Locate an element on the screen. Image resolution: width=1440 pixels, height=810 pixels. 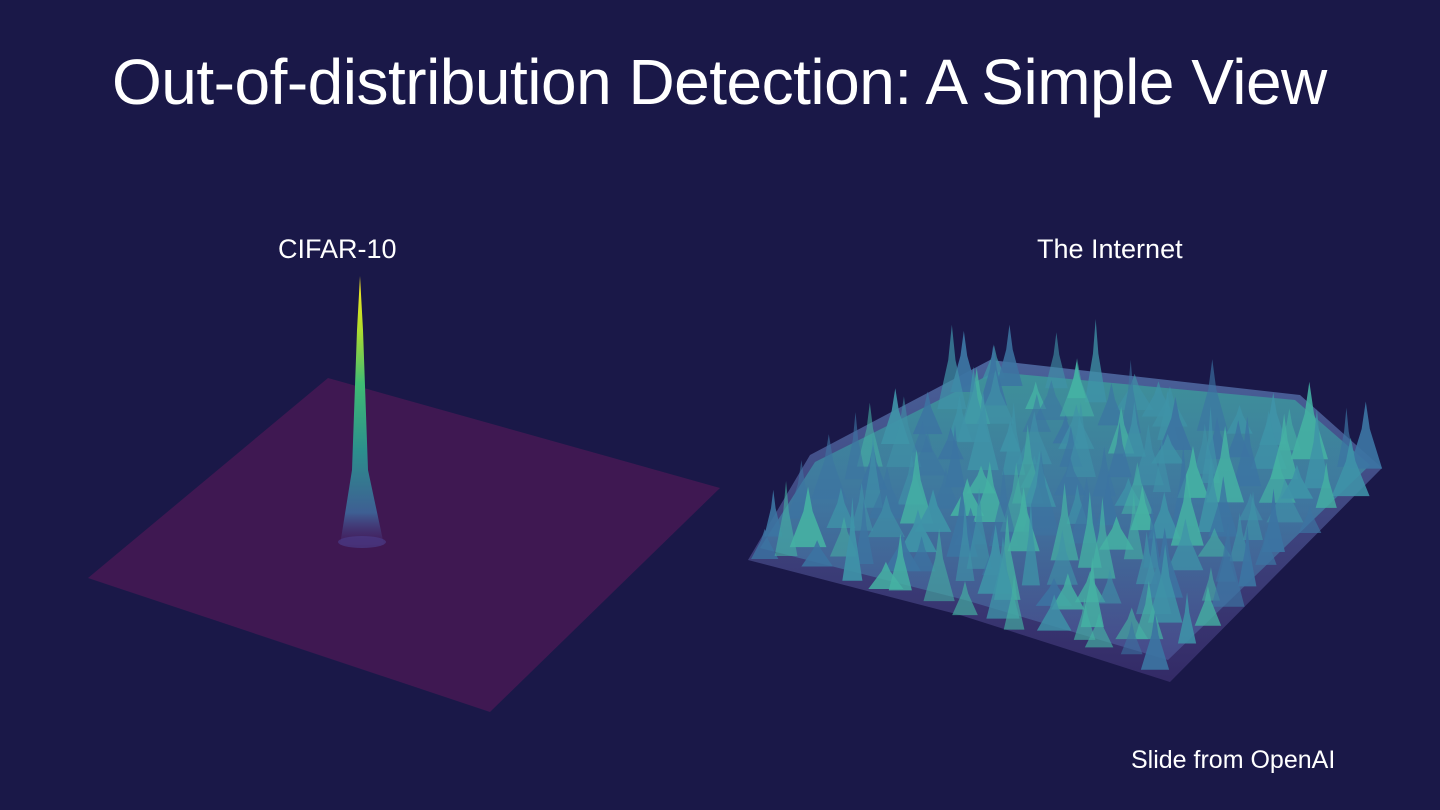
internet-label: The Internet is located at coordinates (1110, 249).